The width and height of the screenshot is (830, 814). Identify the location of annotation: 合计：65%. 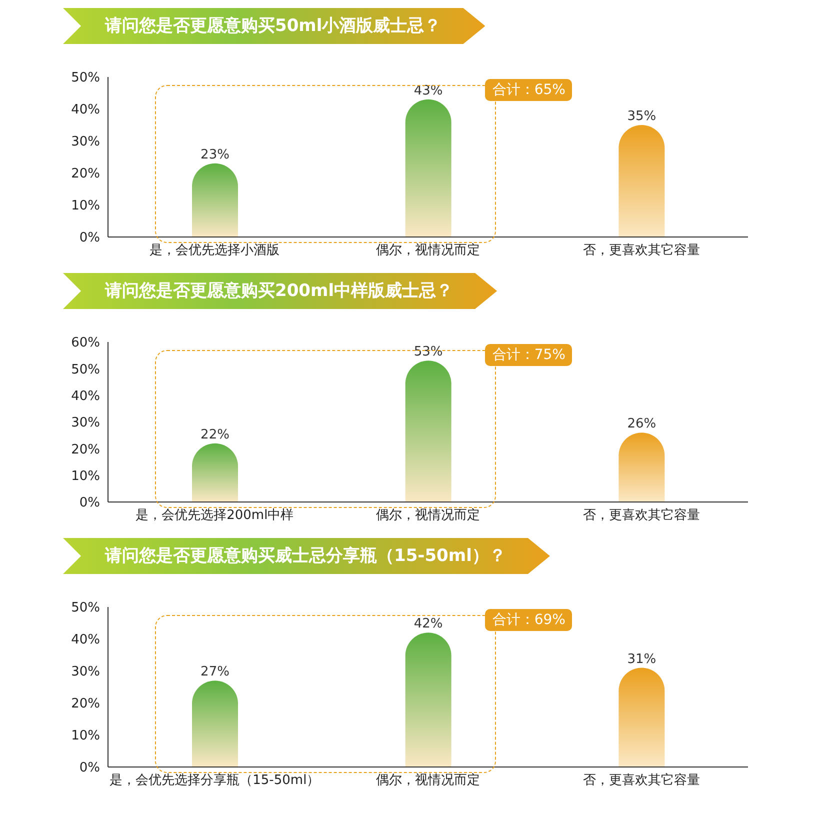
(528, 90).